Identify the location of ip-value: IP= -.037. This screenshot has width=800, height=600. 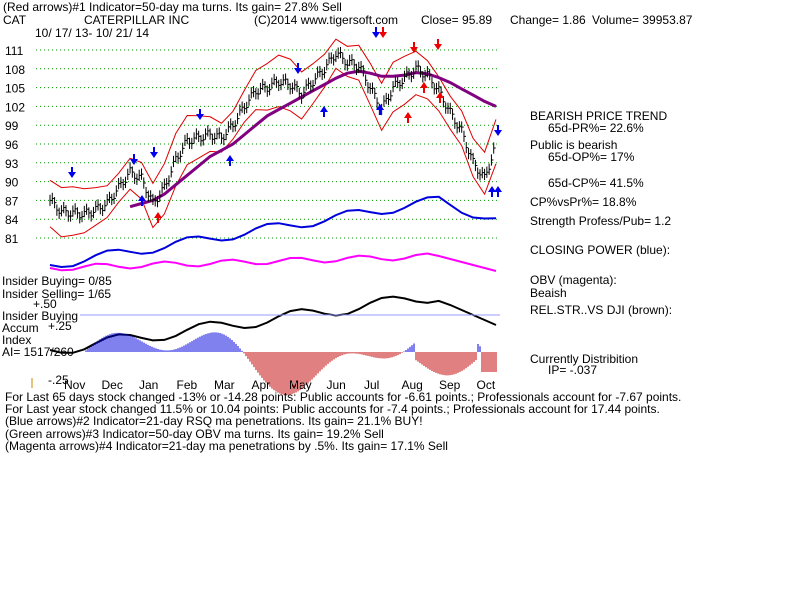
(573, 370).